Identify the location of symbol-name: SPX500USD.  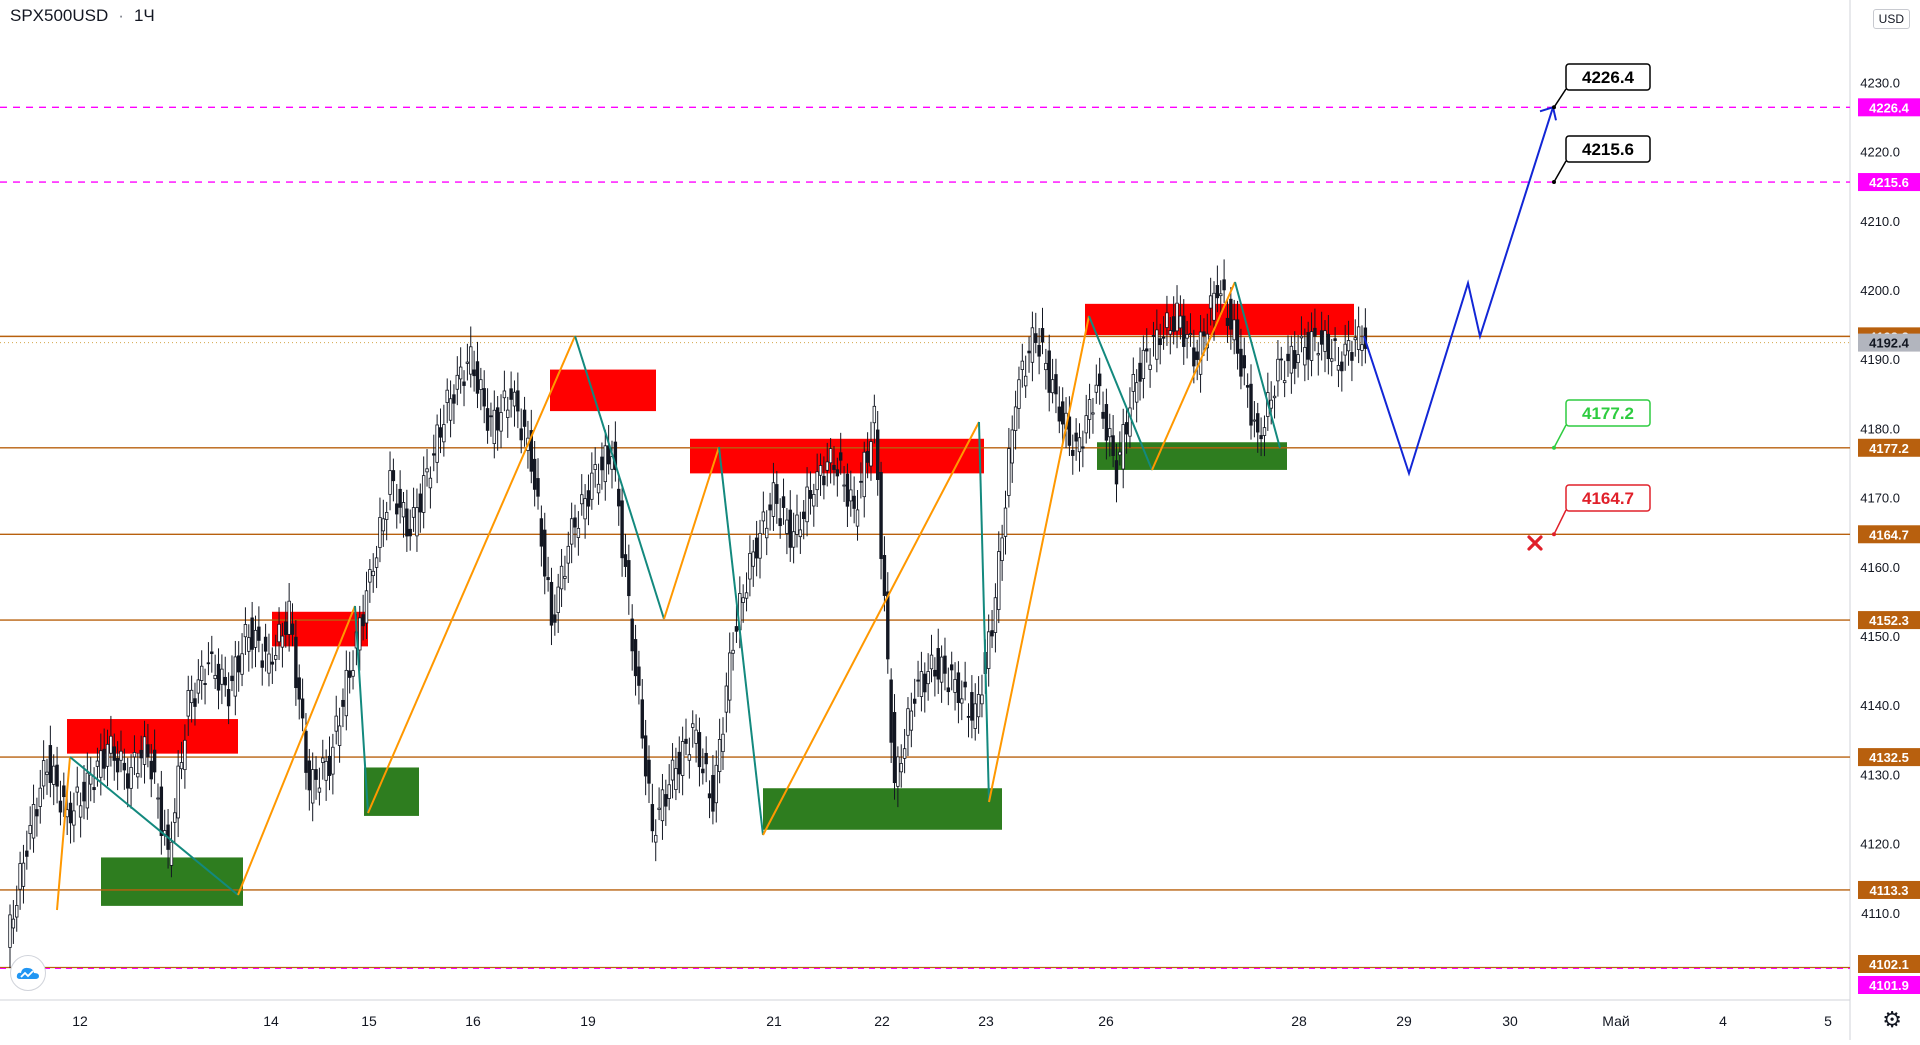
(59, 15).